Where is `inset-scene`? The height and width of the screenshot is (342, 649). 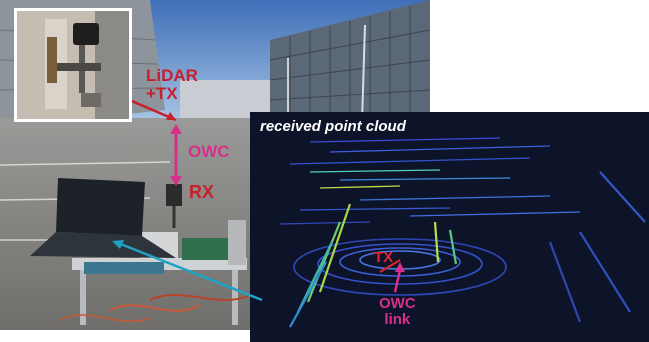 inset-scene is located at coordinates (73, 65).